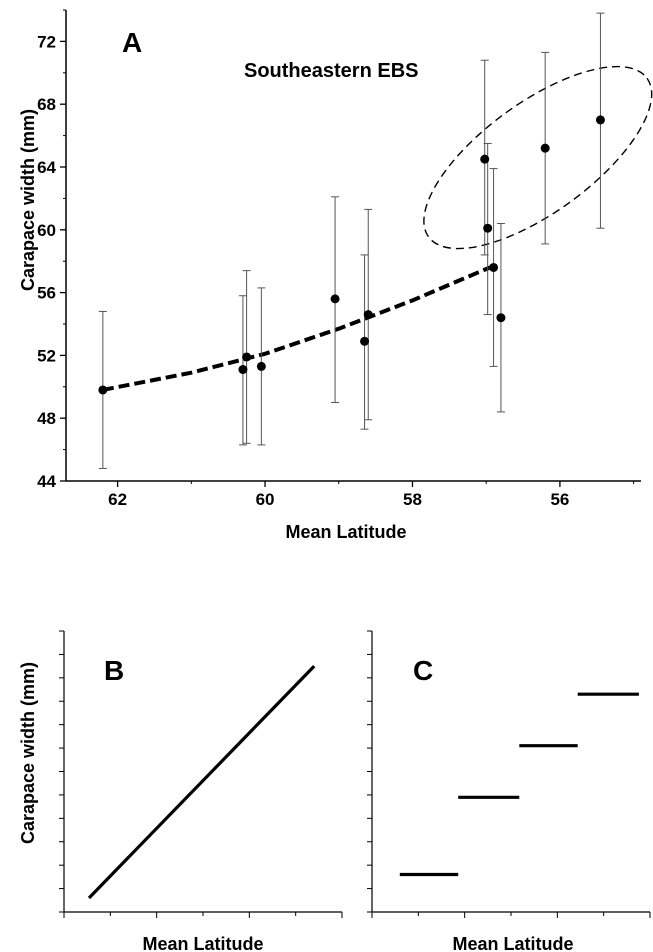  What do you see at coordinates (265, 499) in the screenshot?
I see `panel-a-x-tick-label: 60` at bounding box center [265, 499].